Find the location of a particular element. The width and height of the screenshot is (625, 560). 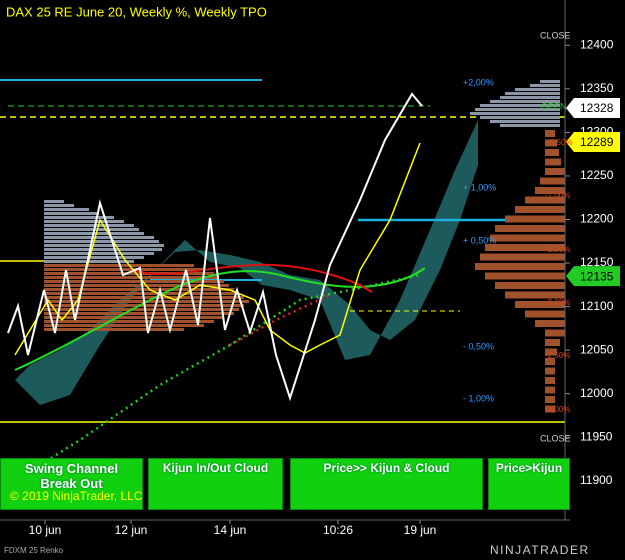

percent-label: + 0,50% is located at coordinates (479, 240).